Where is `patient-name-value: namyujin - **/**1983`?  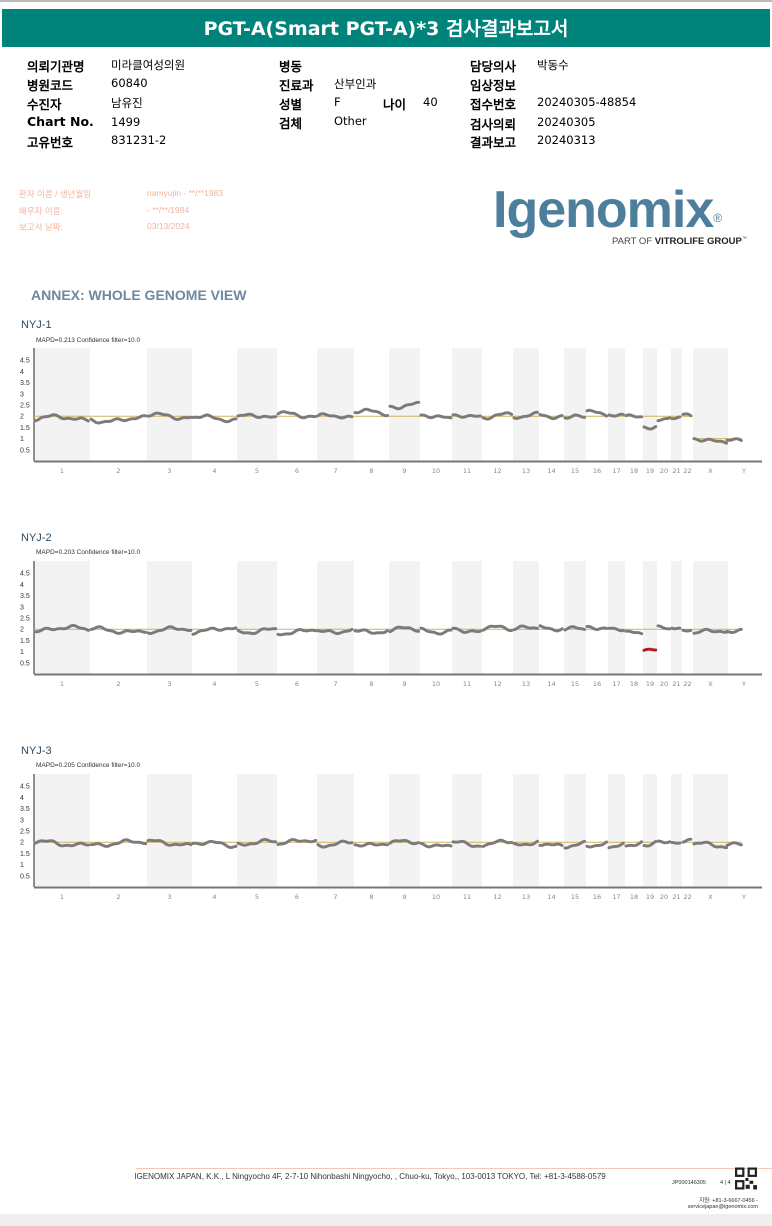 patient-name-value: namyujin - **/**1983 is located at coordinates (185, 193).